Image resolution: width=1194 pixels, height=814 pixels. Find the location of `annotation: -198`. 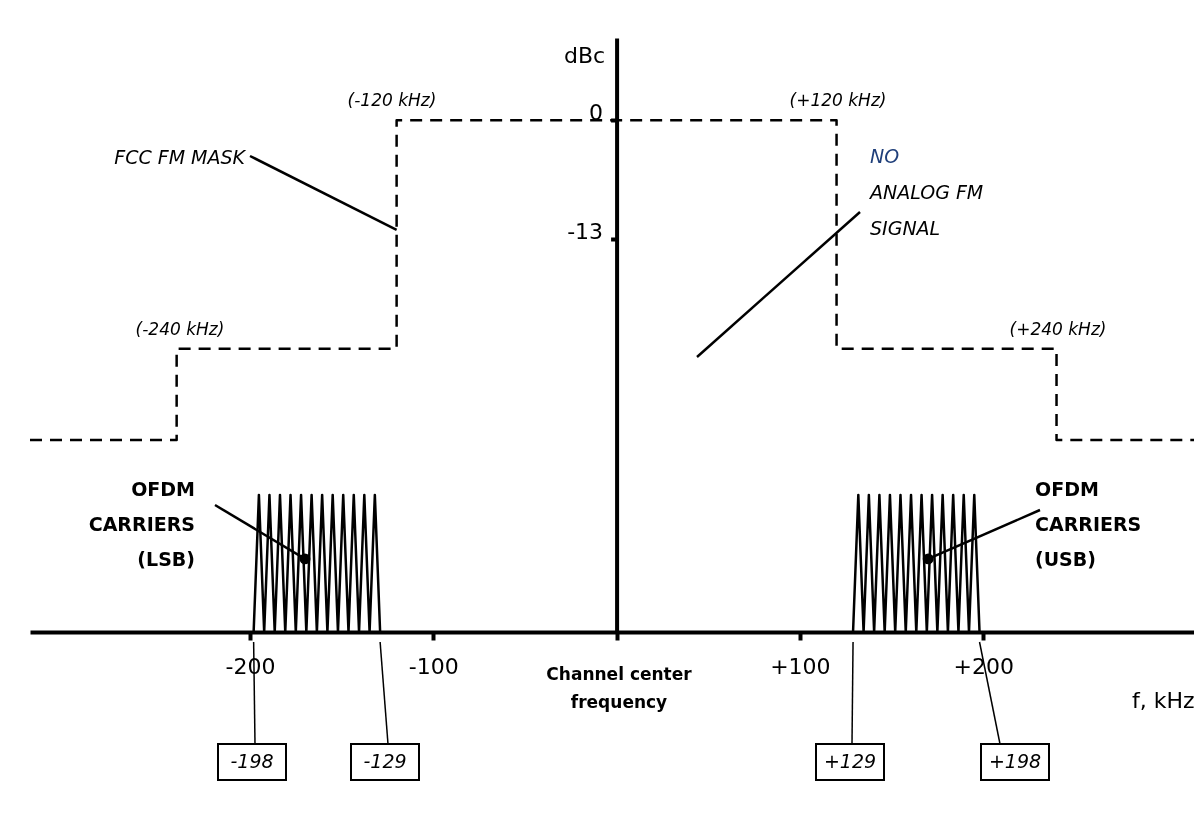

annotation: -198 is located at coordinates (252, 761).